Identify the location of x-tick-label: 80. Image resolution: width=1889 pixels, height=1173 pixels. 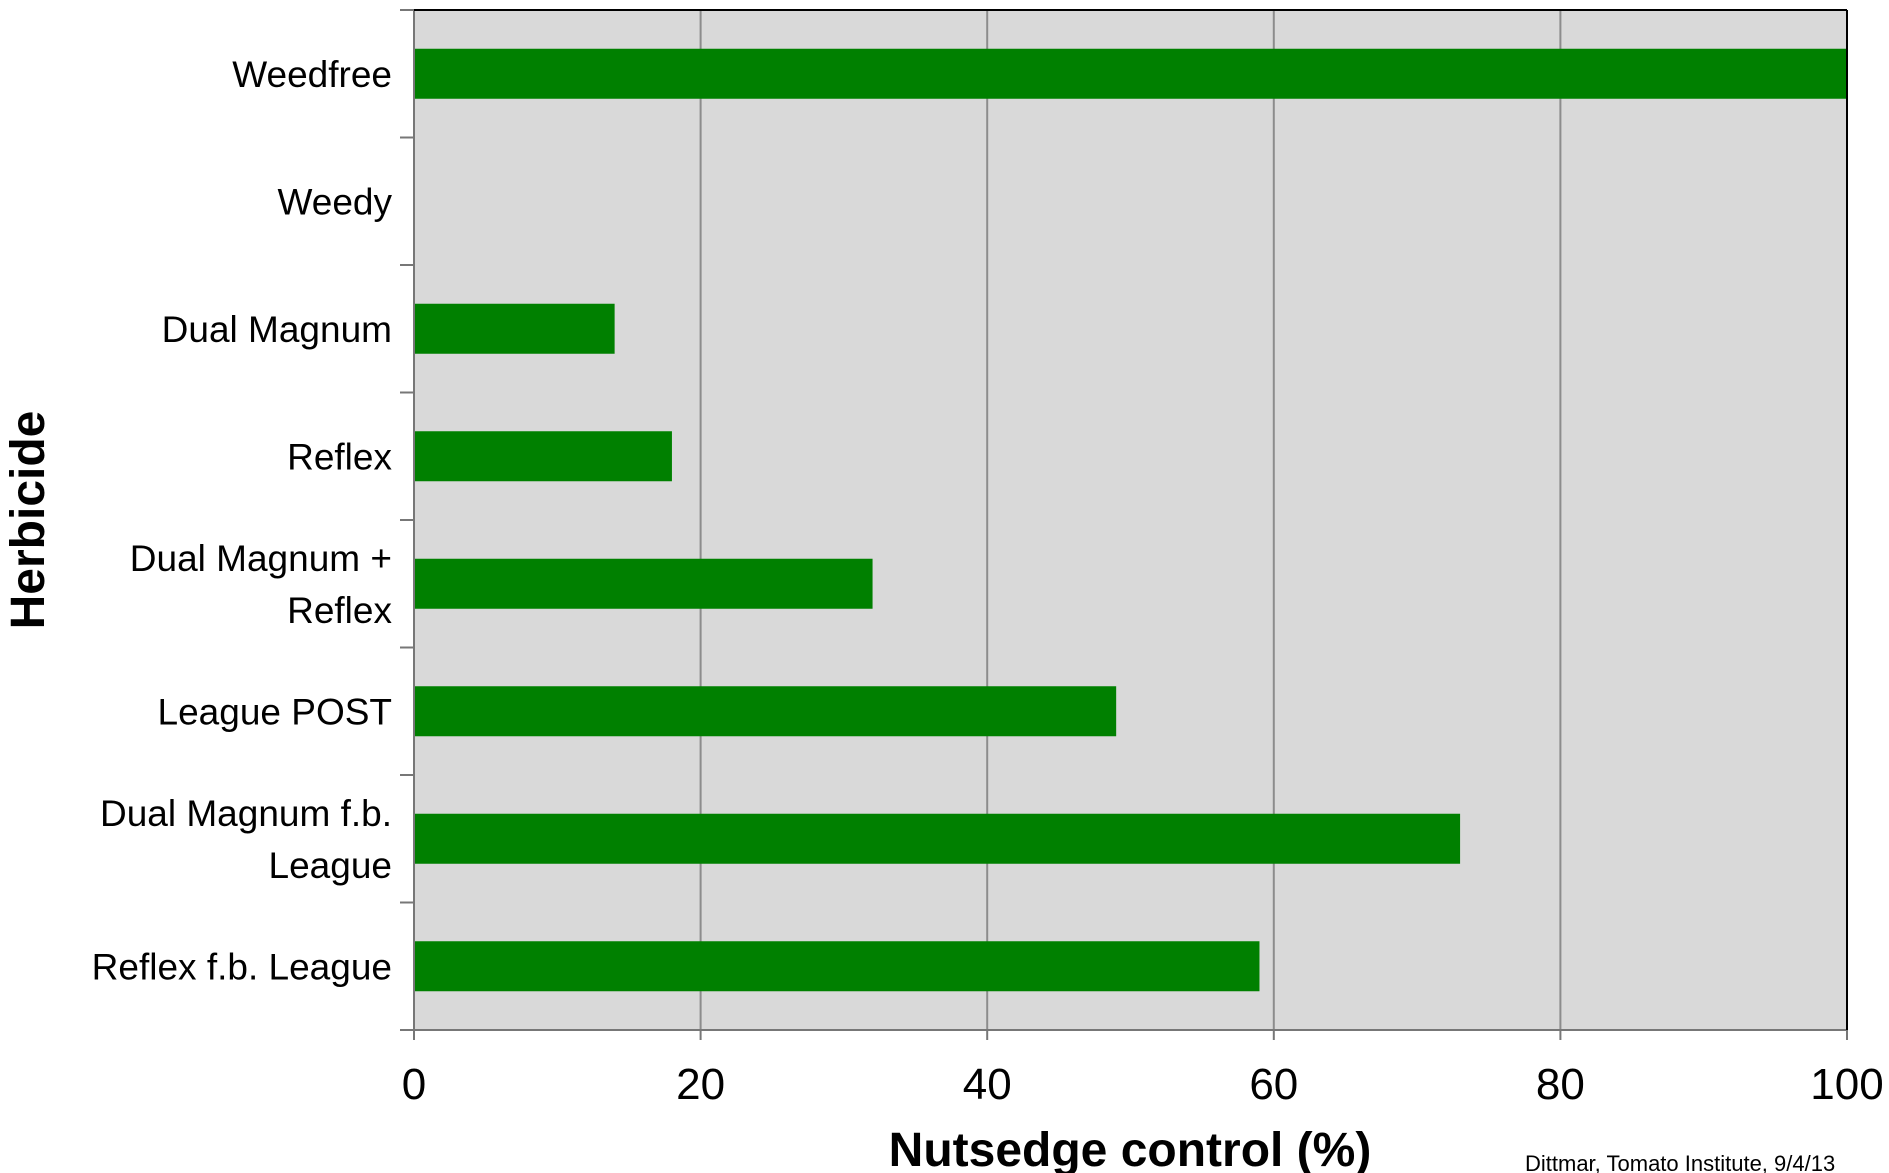
(1560, 1084).